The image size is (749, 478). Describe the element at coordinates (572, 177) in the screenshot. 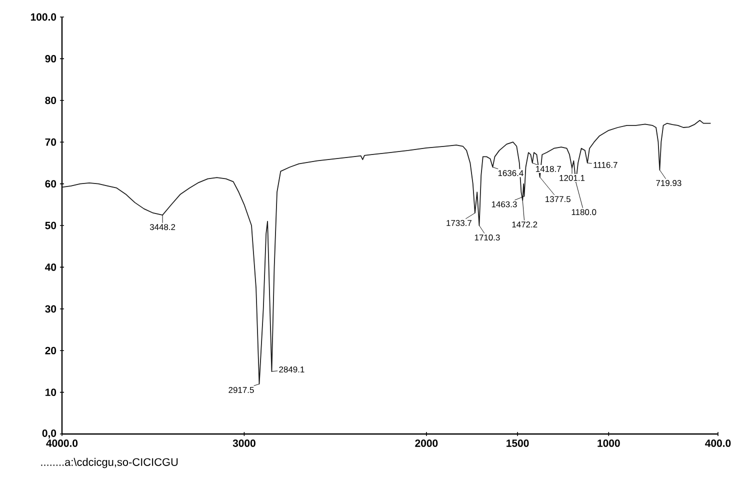

I see `annotation: 1201.1` at that location.